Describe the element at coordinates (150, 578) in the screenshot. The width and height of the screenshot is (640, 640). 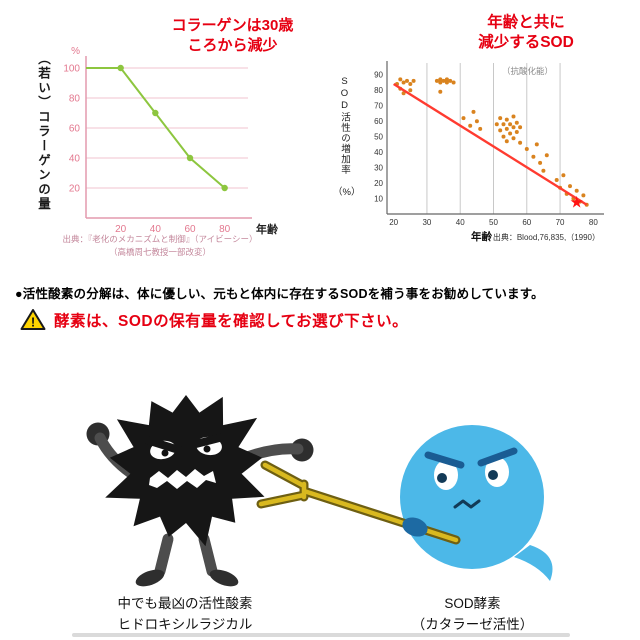
I see `radical-left-foot` at that location.